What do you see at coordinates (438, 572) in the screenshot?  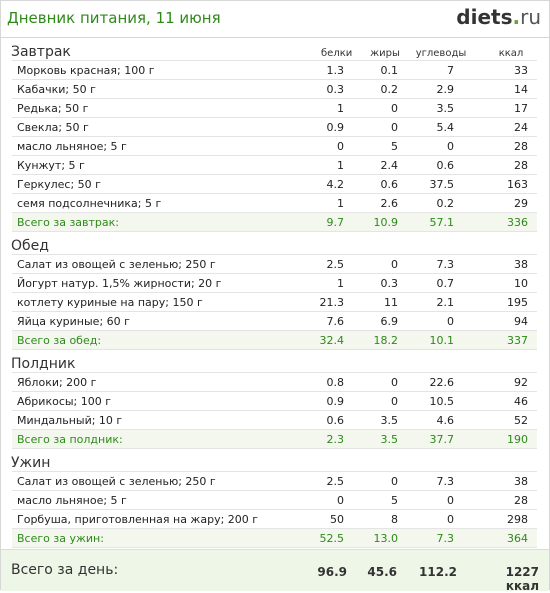 I see `day-total-carbs: 112.2` at bounding box center [438, 572].